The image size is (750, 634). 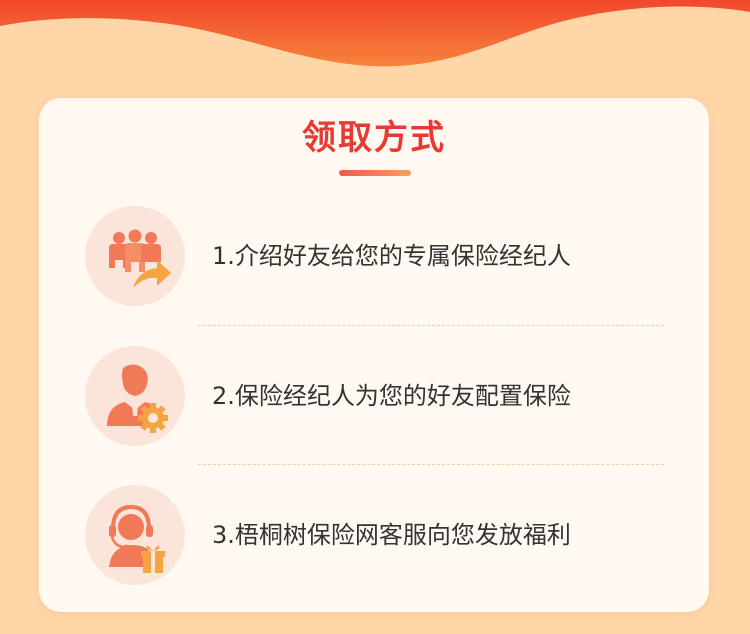 I want to click on step-text: 2.保险经纪人为您的好友配置保险, so click(x=391, y=396).